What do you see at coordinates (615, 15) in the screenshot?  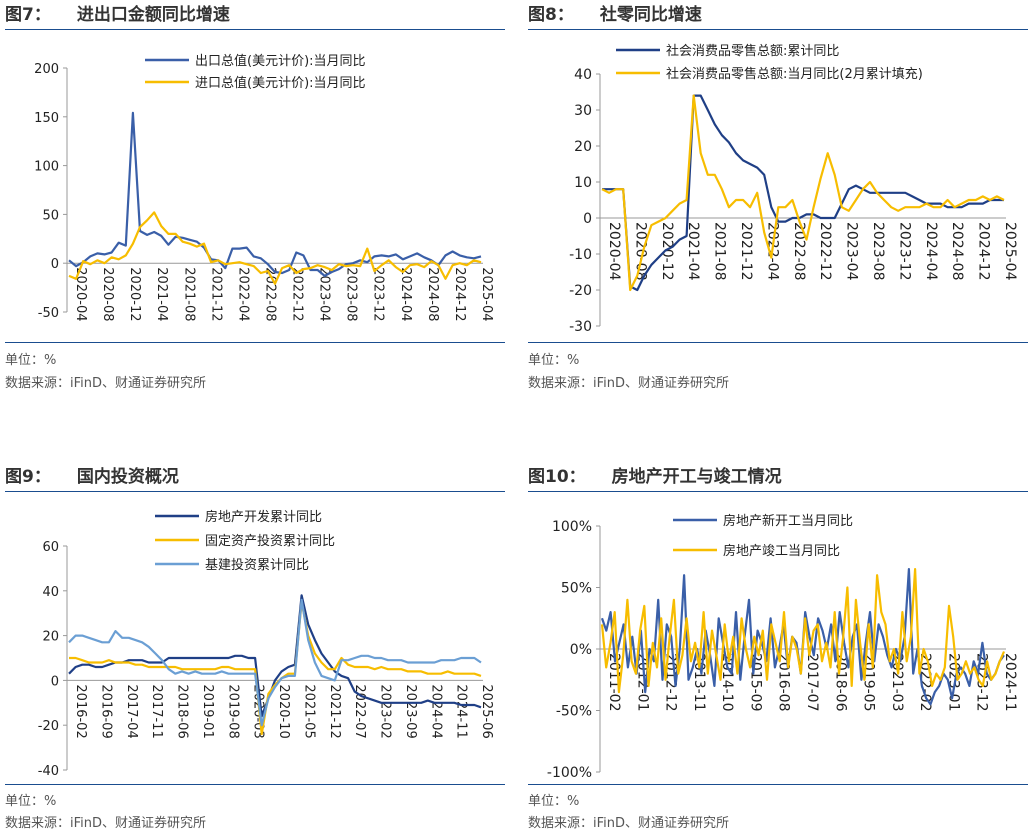 I see `chart-title: 图8： 社零同比增速` at bounding box center [615, 15].